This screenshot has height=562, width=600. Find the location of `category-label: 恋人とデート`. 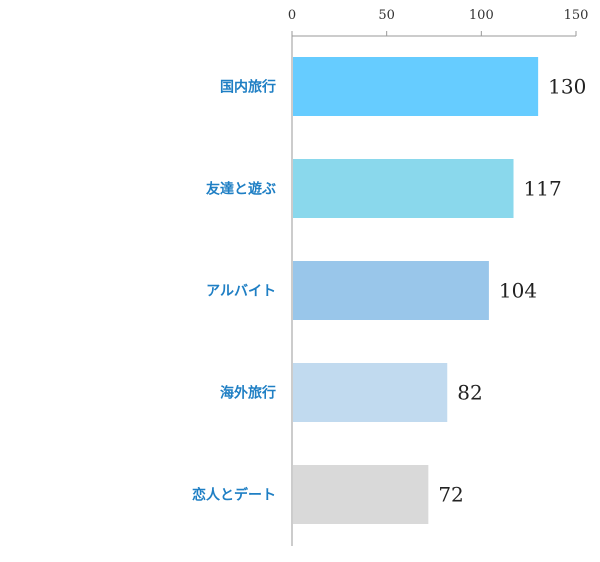

category-label: 恋人とデート is located at coordinates (234, 495).